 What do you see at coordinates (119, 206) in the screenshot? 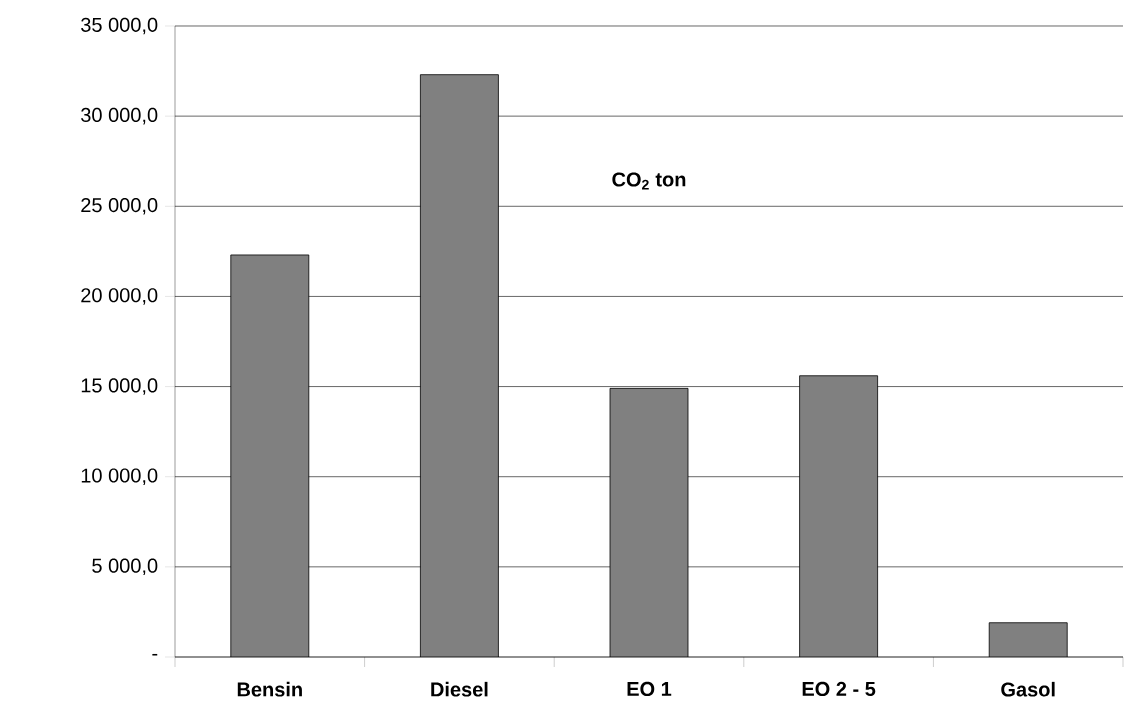
I see `y-tick-label: 25 000,0` at bounding box center [119, 206].